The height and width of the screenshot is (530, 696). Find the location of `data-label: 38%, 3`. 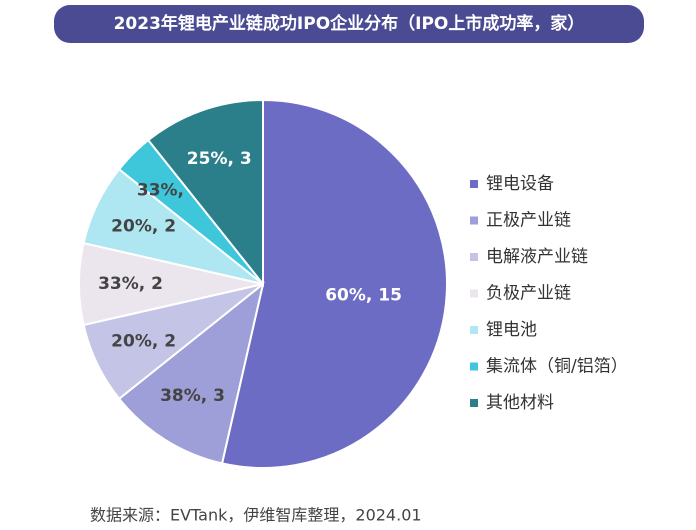

data-label: 38%, 3 is located at coordinates (192, 396).